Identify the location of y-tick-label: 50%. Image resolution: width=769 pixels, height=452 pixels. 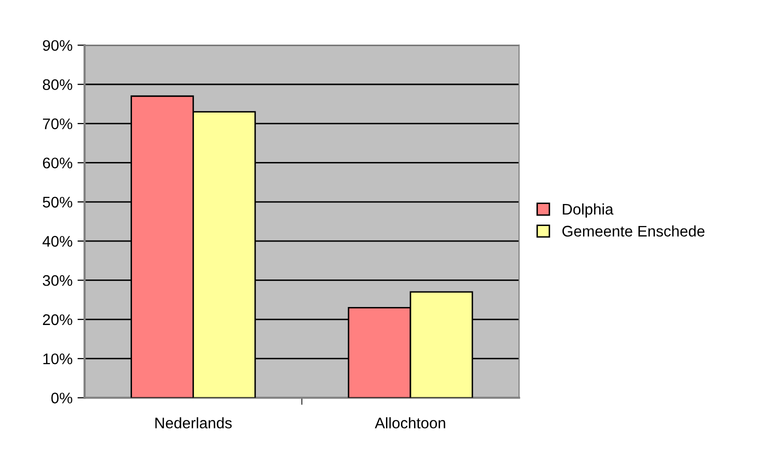
(57, 202).